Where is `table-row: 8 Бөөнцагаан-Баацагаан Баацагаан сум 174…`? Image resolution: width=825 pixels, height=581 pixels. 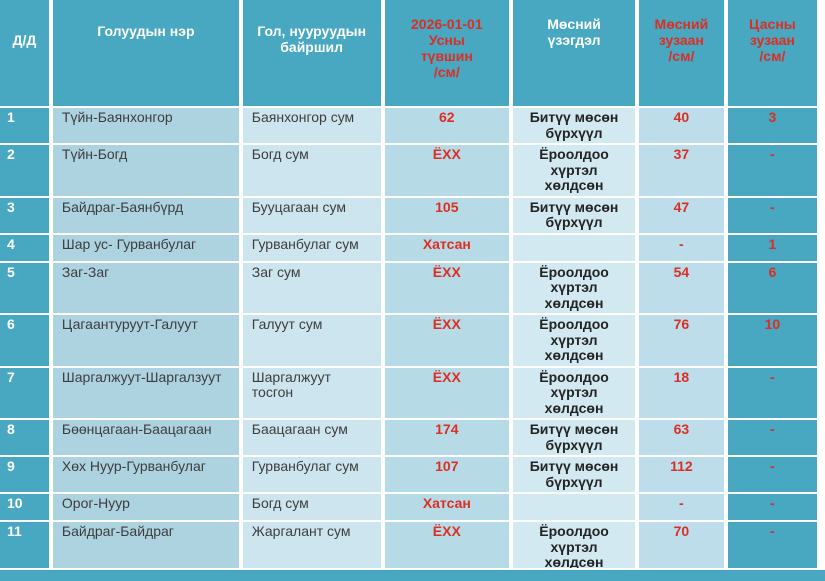 table-row: 8 Бөөнцагаан-Баацагаан Баацагаан сум 174… is located at coordinates (408, 437).